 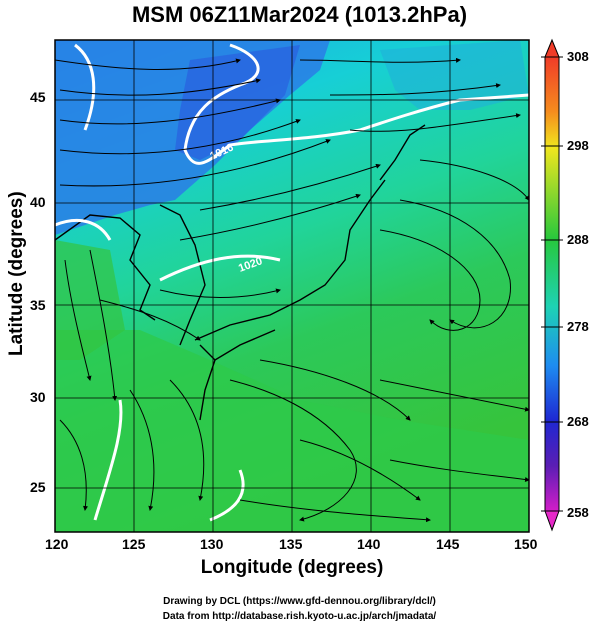 I want to click on lon-tick-150: 150, so click(x=526, y=544).